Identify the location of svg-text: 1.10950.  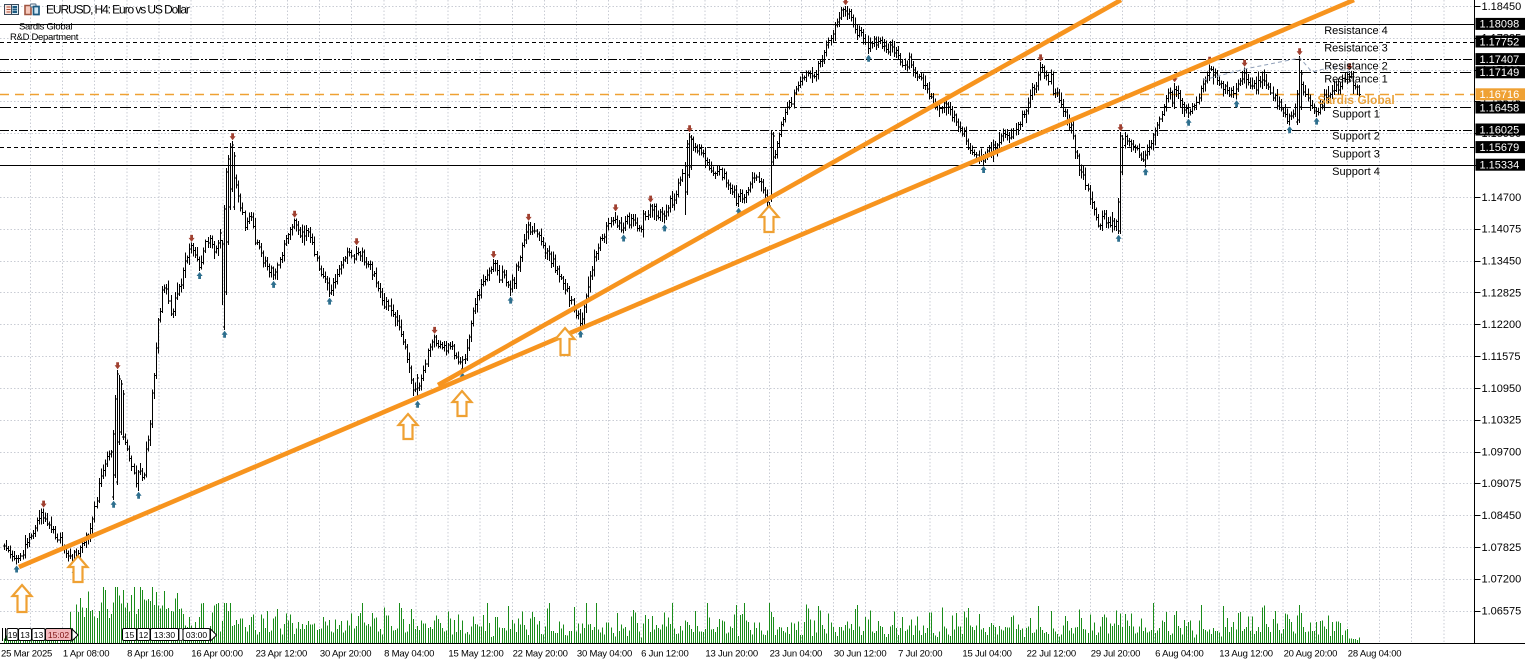
(1502, 389).